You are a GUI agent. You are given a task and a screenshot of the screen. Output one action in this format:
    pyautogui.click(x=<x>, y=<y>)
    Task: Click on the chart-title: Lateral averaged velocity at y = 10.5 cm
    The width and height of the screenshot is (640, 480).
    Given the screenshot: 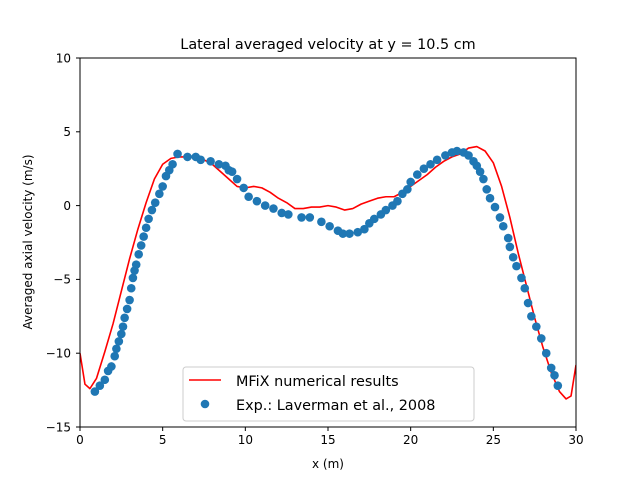 What is the action you would take?
    pyautogui.click(x=327, y=45)
    